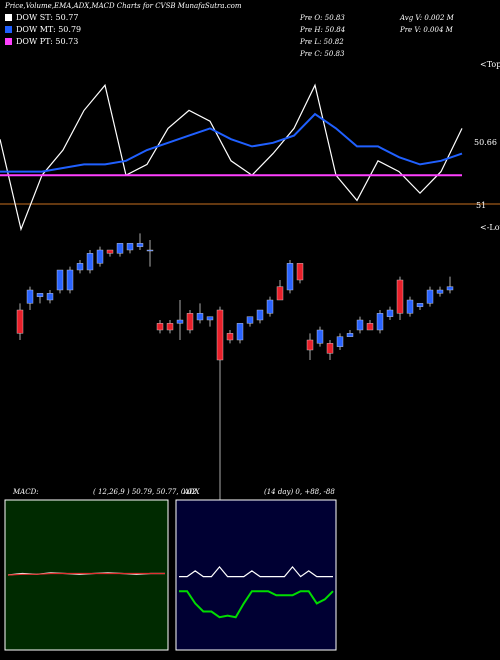  What do you see at coordinates (427, 18) in the screenshot?
I see `stat: Avg V: 0.002 M` at bounding box center [427, 18].